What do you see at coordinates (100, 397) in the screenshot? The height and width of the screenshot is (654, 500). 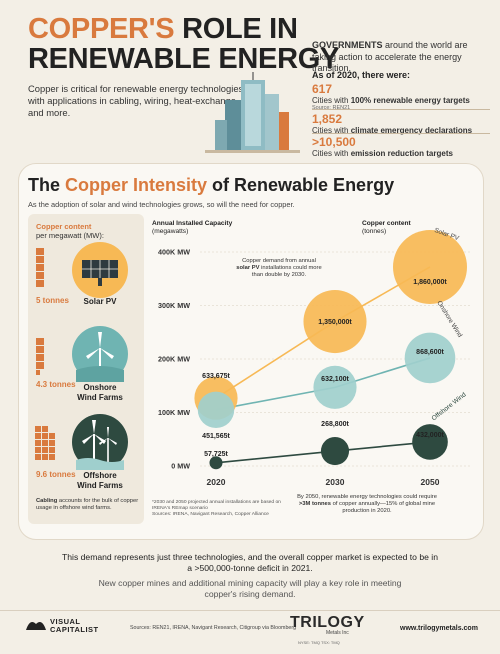 I see `onshore-label-line2: Wind Farms` at bounding box center [100, 397].